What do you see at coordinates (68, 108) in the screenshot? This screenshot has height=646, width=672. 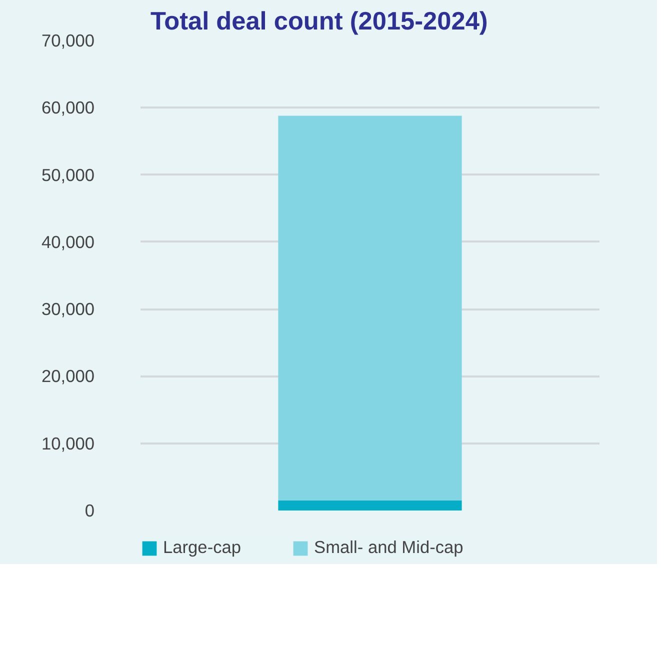 I see `y-tick-label: 60,000` at bounding box center [68, 108].